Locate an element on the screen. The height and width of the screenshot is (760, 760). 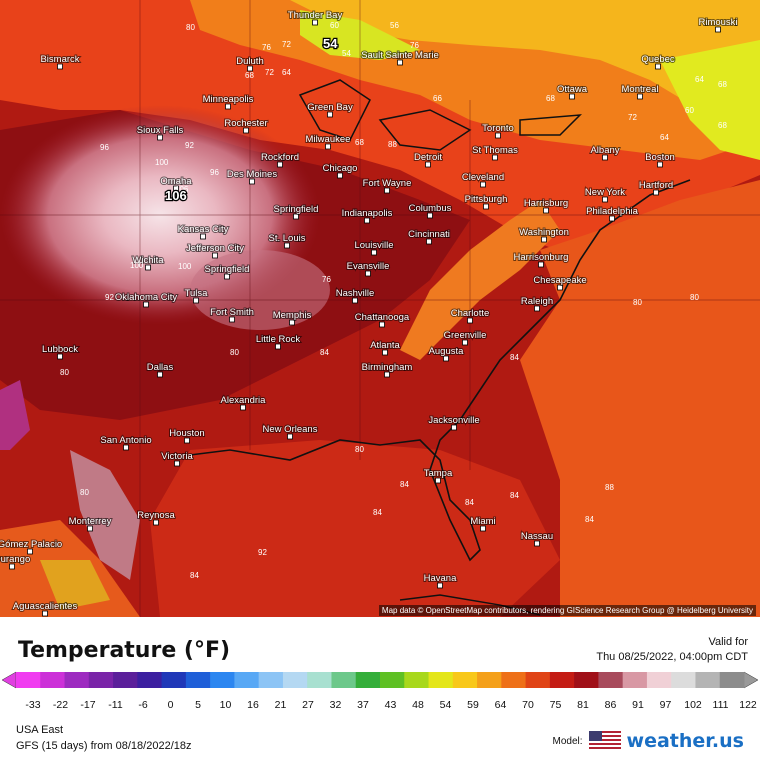
city-label: Philadelphia is located at coordinates (612, 211).